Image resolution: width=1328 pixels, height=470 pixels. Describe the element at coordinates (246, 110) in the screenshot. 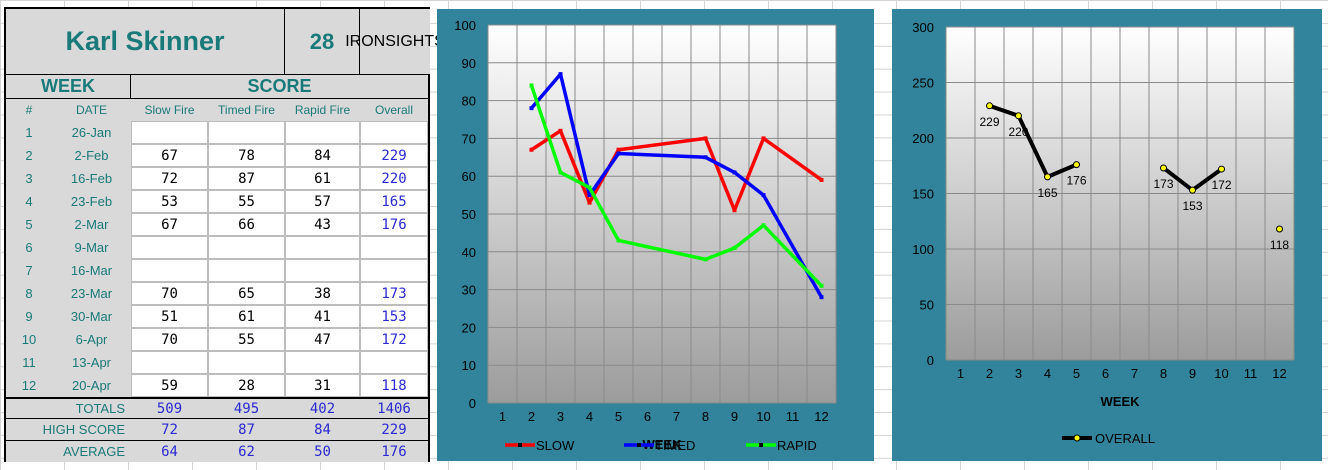

I see `timed-fire-col-header: Timed Fire` at that location.